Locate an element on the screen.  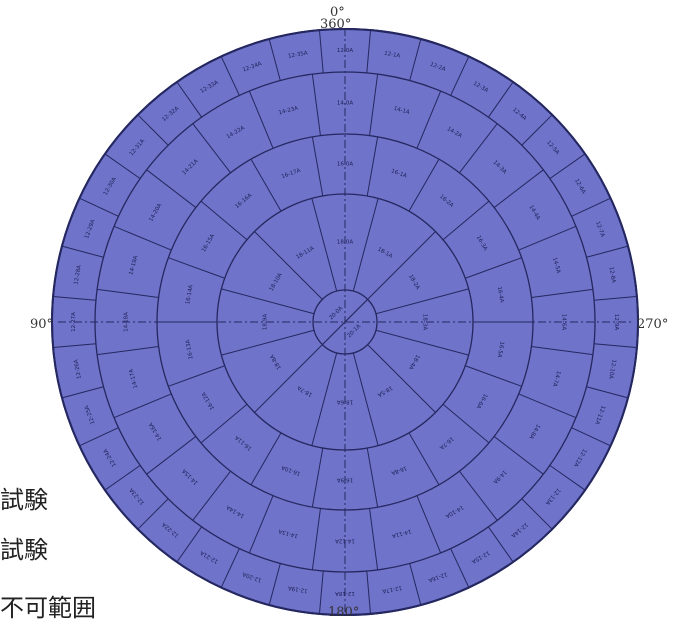
angle-label-90: 90° is located at coordinates (42, 324).